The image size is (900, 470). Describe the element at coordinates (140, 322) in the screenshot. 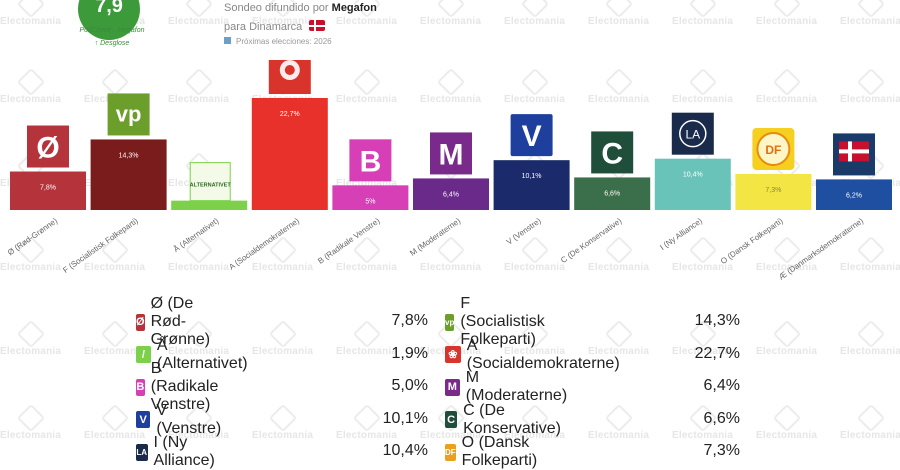

I see `party-logo-icon: Ø` at that location.